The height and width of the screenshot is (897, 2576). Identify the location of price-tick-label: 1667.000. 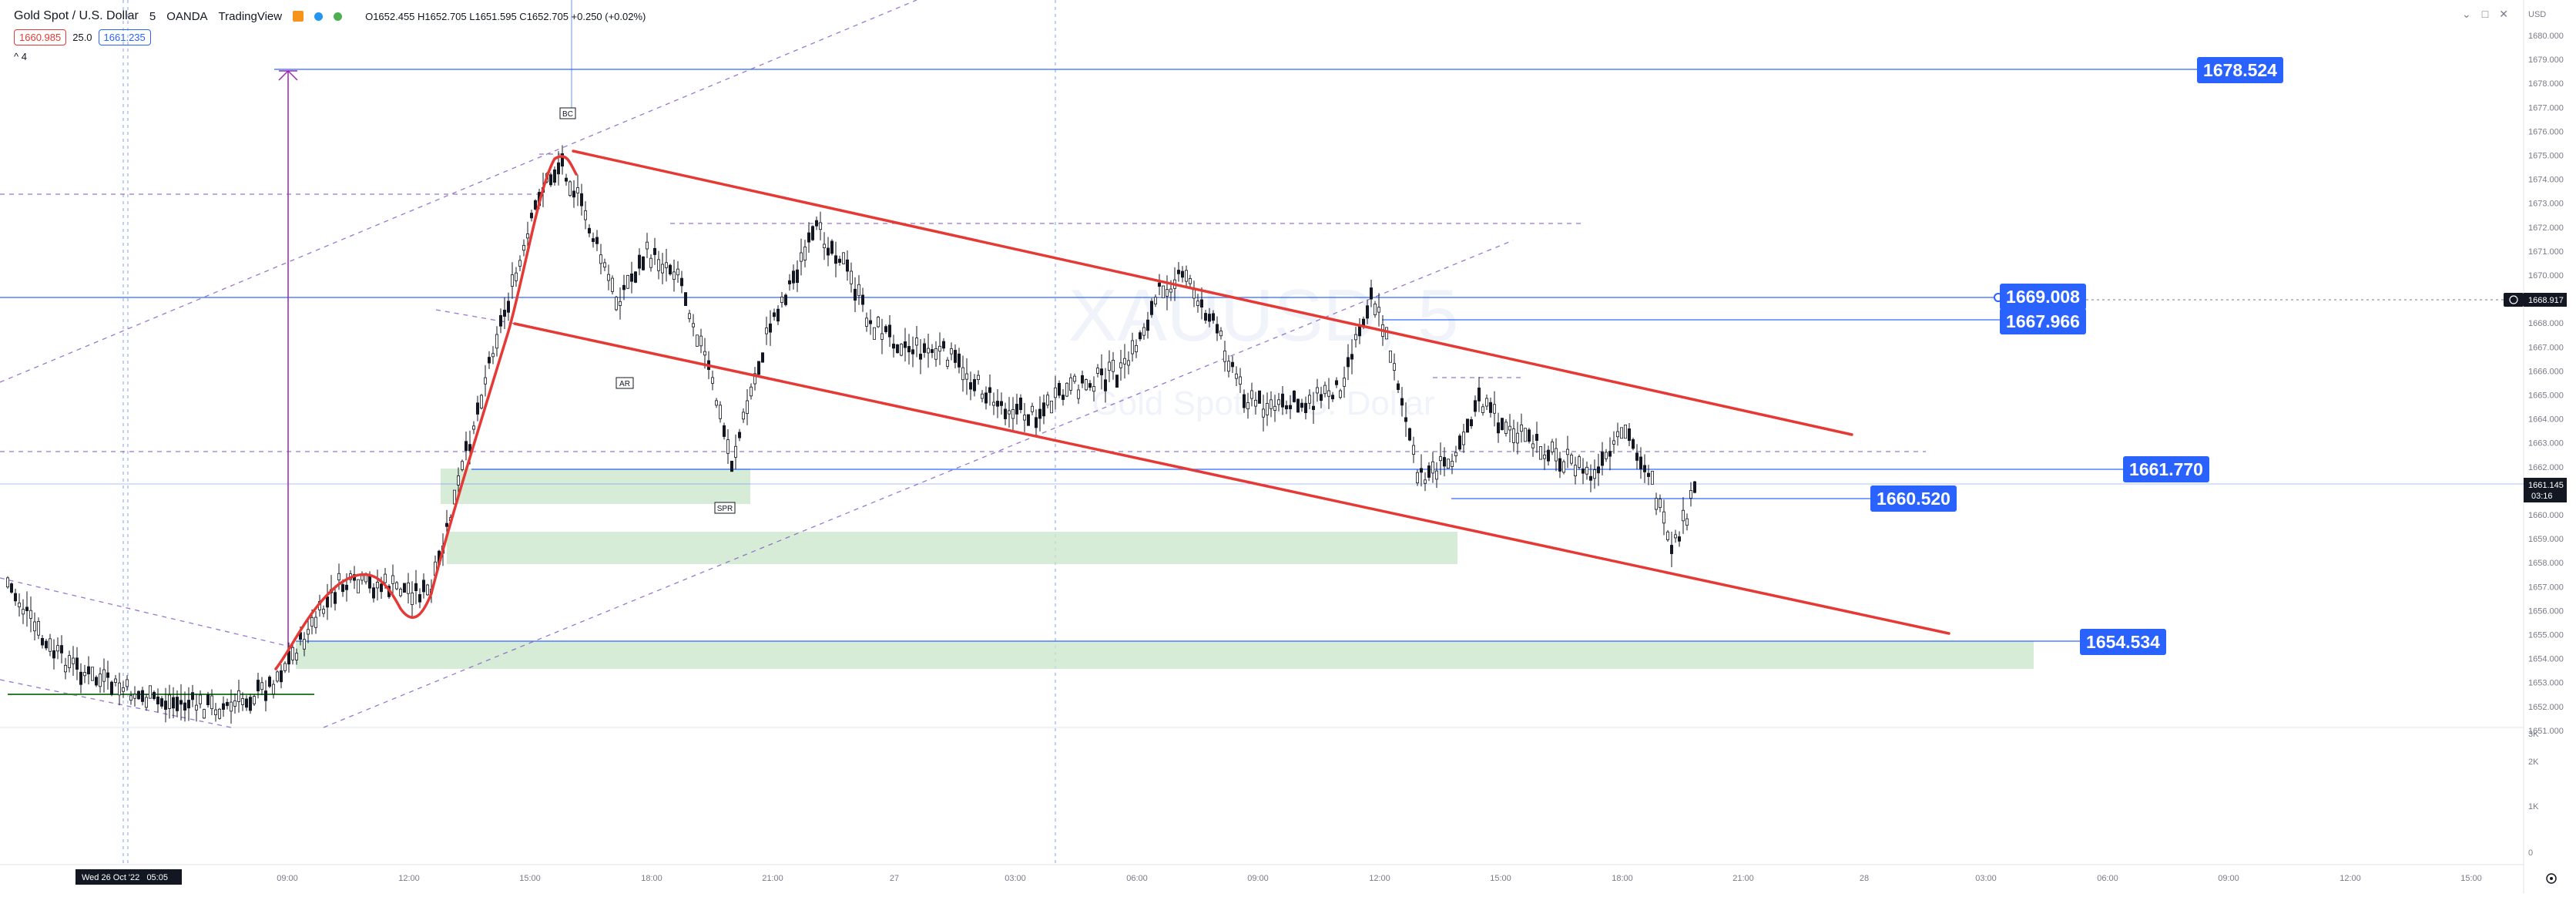
(2546, 347).